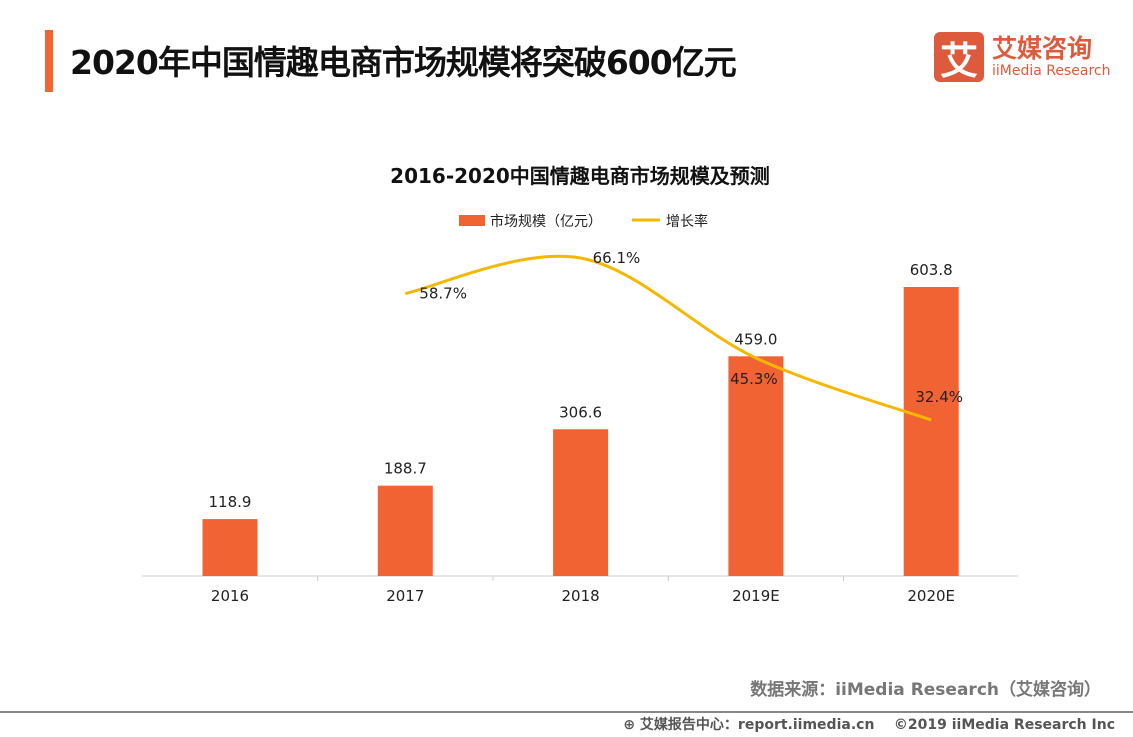  Describe the element at coordinates (757, 725) in the screenshot. I see `footer-report: 艾媒报告中心：report.iimedia.cn` at that location.